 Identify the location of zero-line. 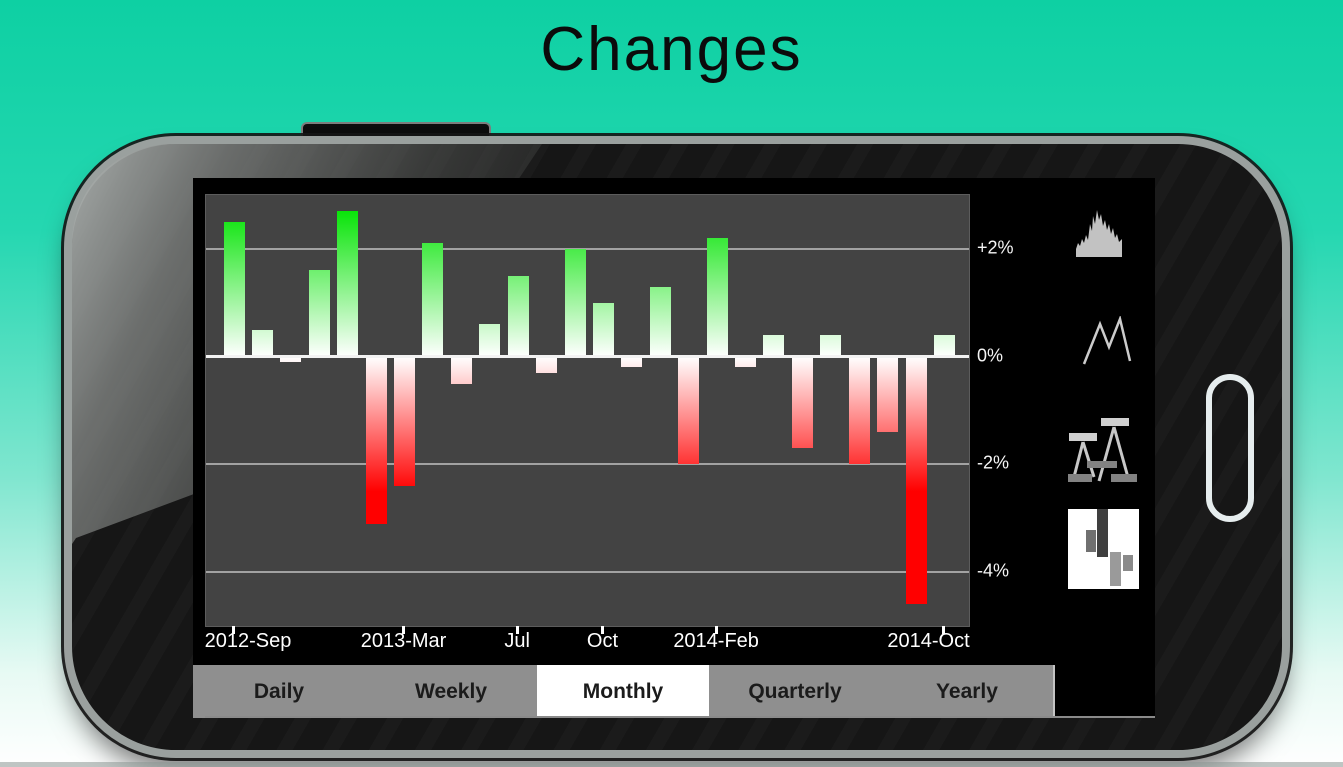
(587, 357).